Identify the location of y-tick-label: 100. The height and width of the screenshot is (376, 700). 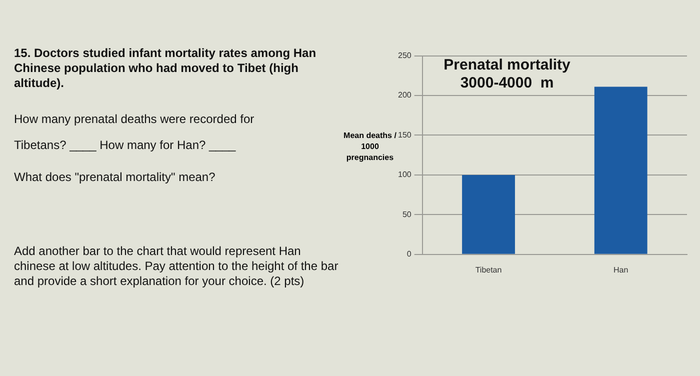
(405, 175).